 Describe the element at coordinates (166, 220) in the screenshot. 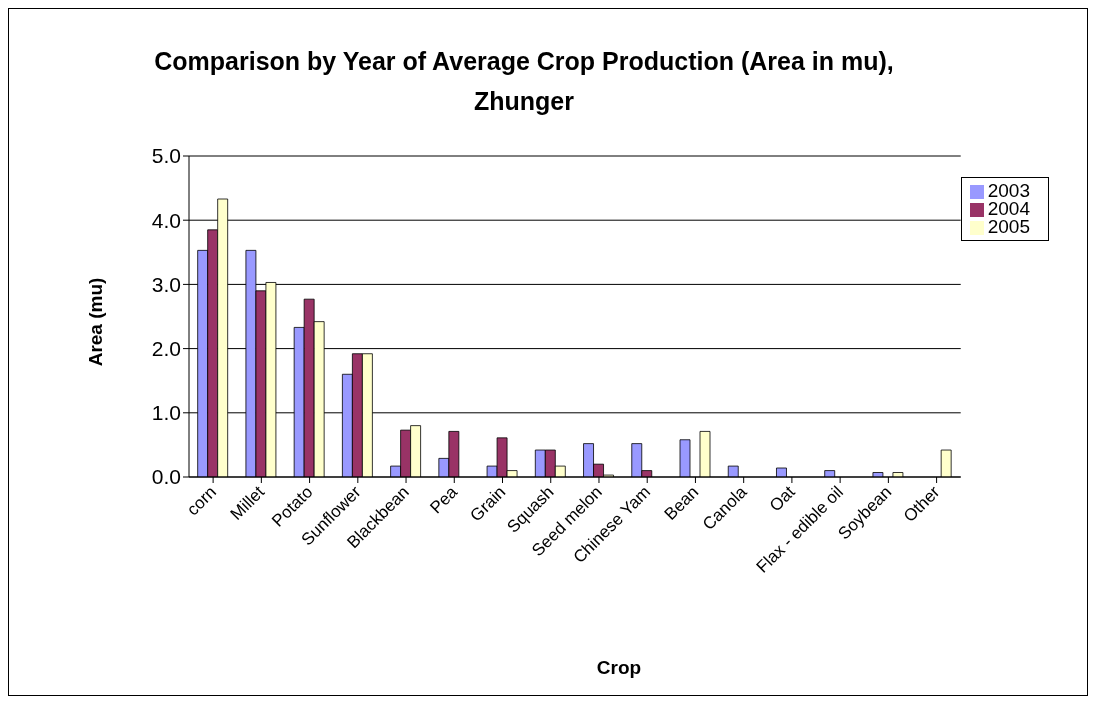

I see `y-tick-label: 4.0` at that location.